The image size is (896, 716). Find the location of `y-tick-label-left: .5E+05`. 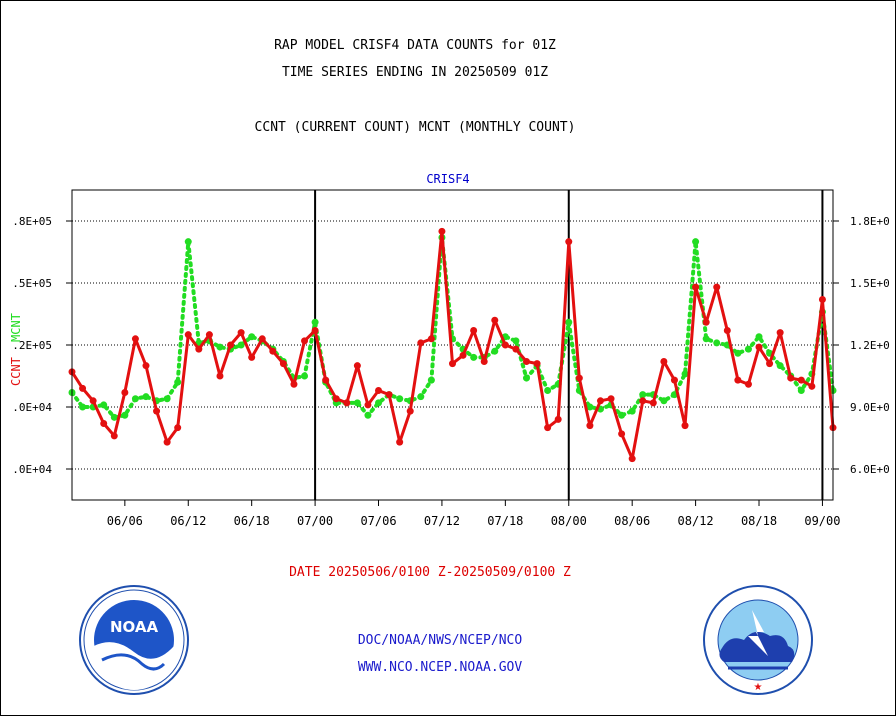

y-tick-label-left: .5E+05 is located at coordinates (32, 283).